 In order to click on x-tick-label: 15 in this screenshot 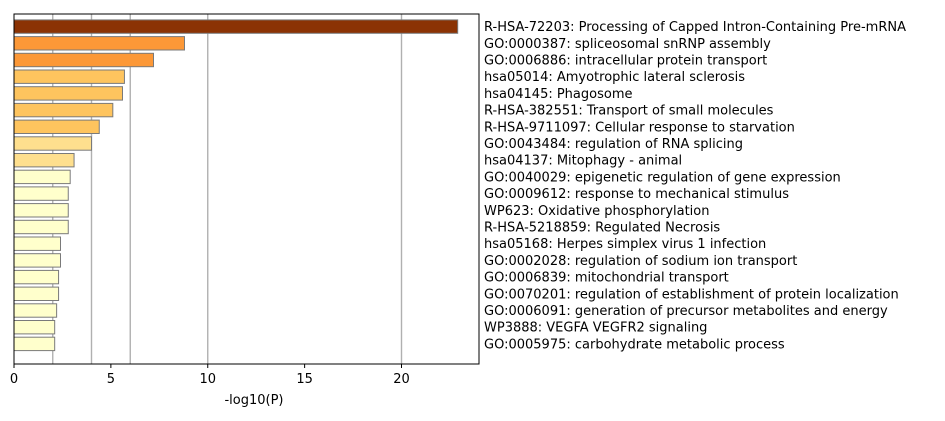, I will do `click(304, 379)`.